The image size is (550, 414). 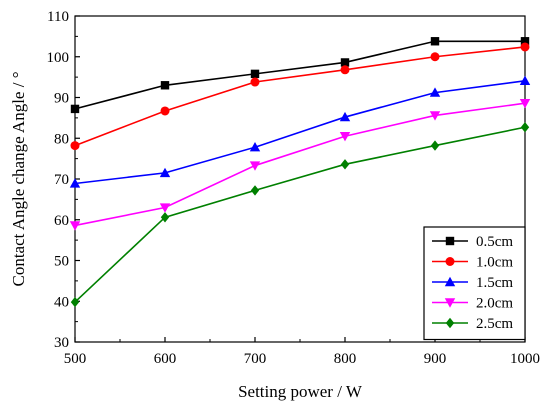 I want to click on legend: 0.5cm 1.0cm 1.5cm 2.0cm 2.5cm, so click(x=474, y=283).